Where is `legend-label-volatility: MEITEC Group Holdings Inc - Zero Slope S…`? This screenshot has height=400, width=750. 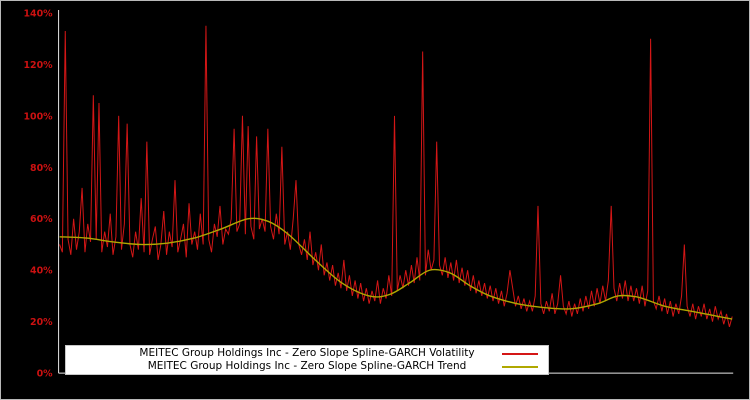
legend-label-volatility: MEITEC Group Holdings Inc - Zero Slope S… is located at coordinates (307, 353).